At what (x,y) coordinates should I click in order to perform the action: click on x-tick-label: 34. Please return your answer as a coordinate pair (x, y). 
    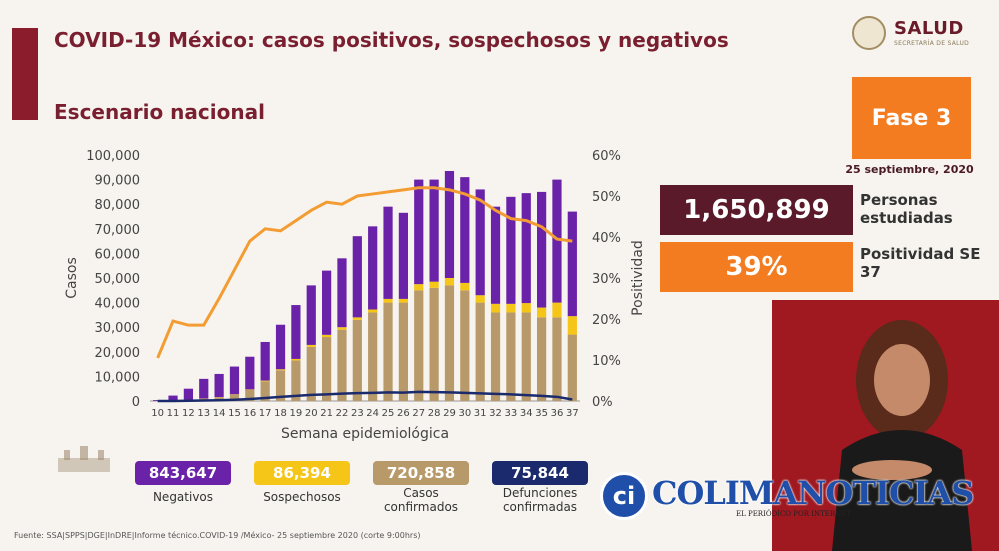
    Looking at the image, I should click on (526, 413).